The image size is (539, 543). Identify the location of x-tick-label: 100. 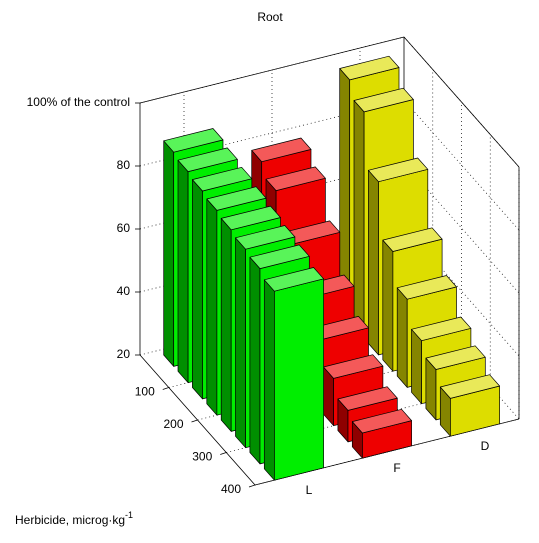
(145, 392).